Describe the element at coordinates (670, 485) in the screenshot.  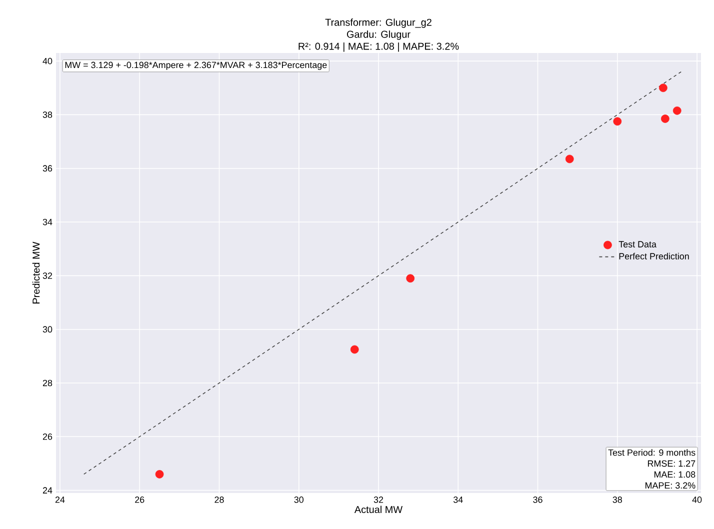
I see `annotation: MAPE: 3.2%` at that location.